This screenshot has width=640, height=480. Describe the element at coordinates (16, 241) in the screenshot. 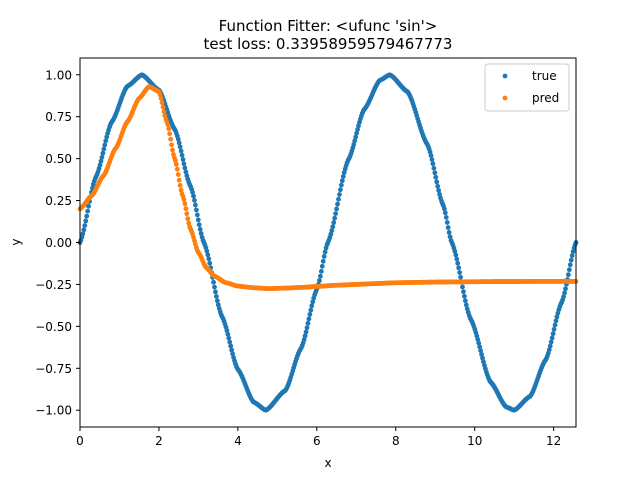

I see `y-axis-label: y` at that location.